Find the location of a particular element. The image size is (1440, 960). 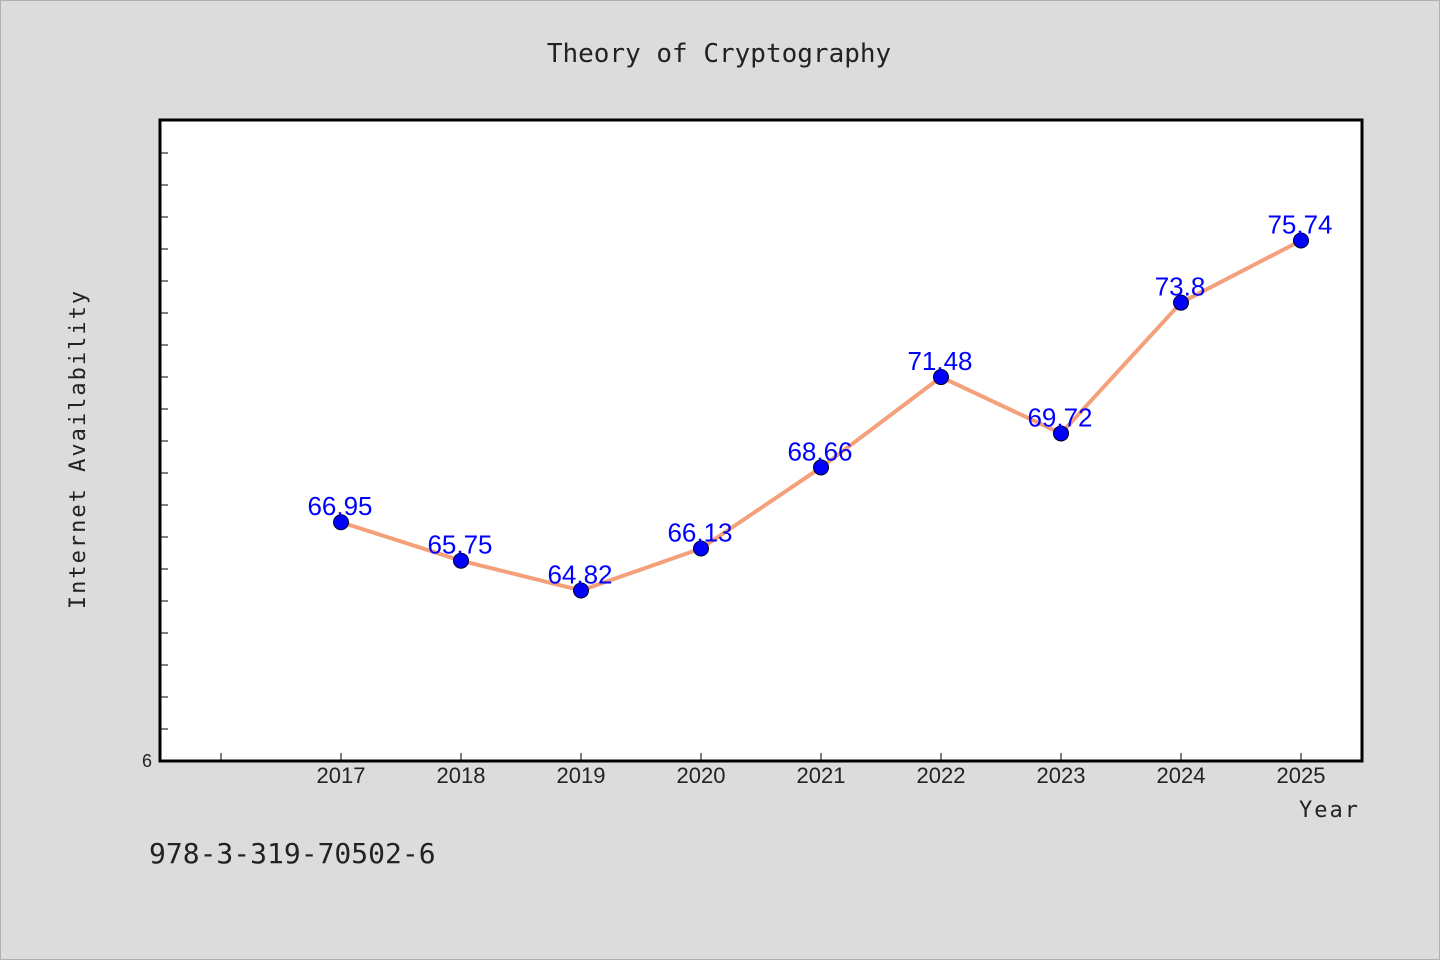

data-label: 69.72 is located at coordinates (1059, 417).